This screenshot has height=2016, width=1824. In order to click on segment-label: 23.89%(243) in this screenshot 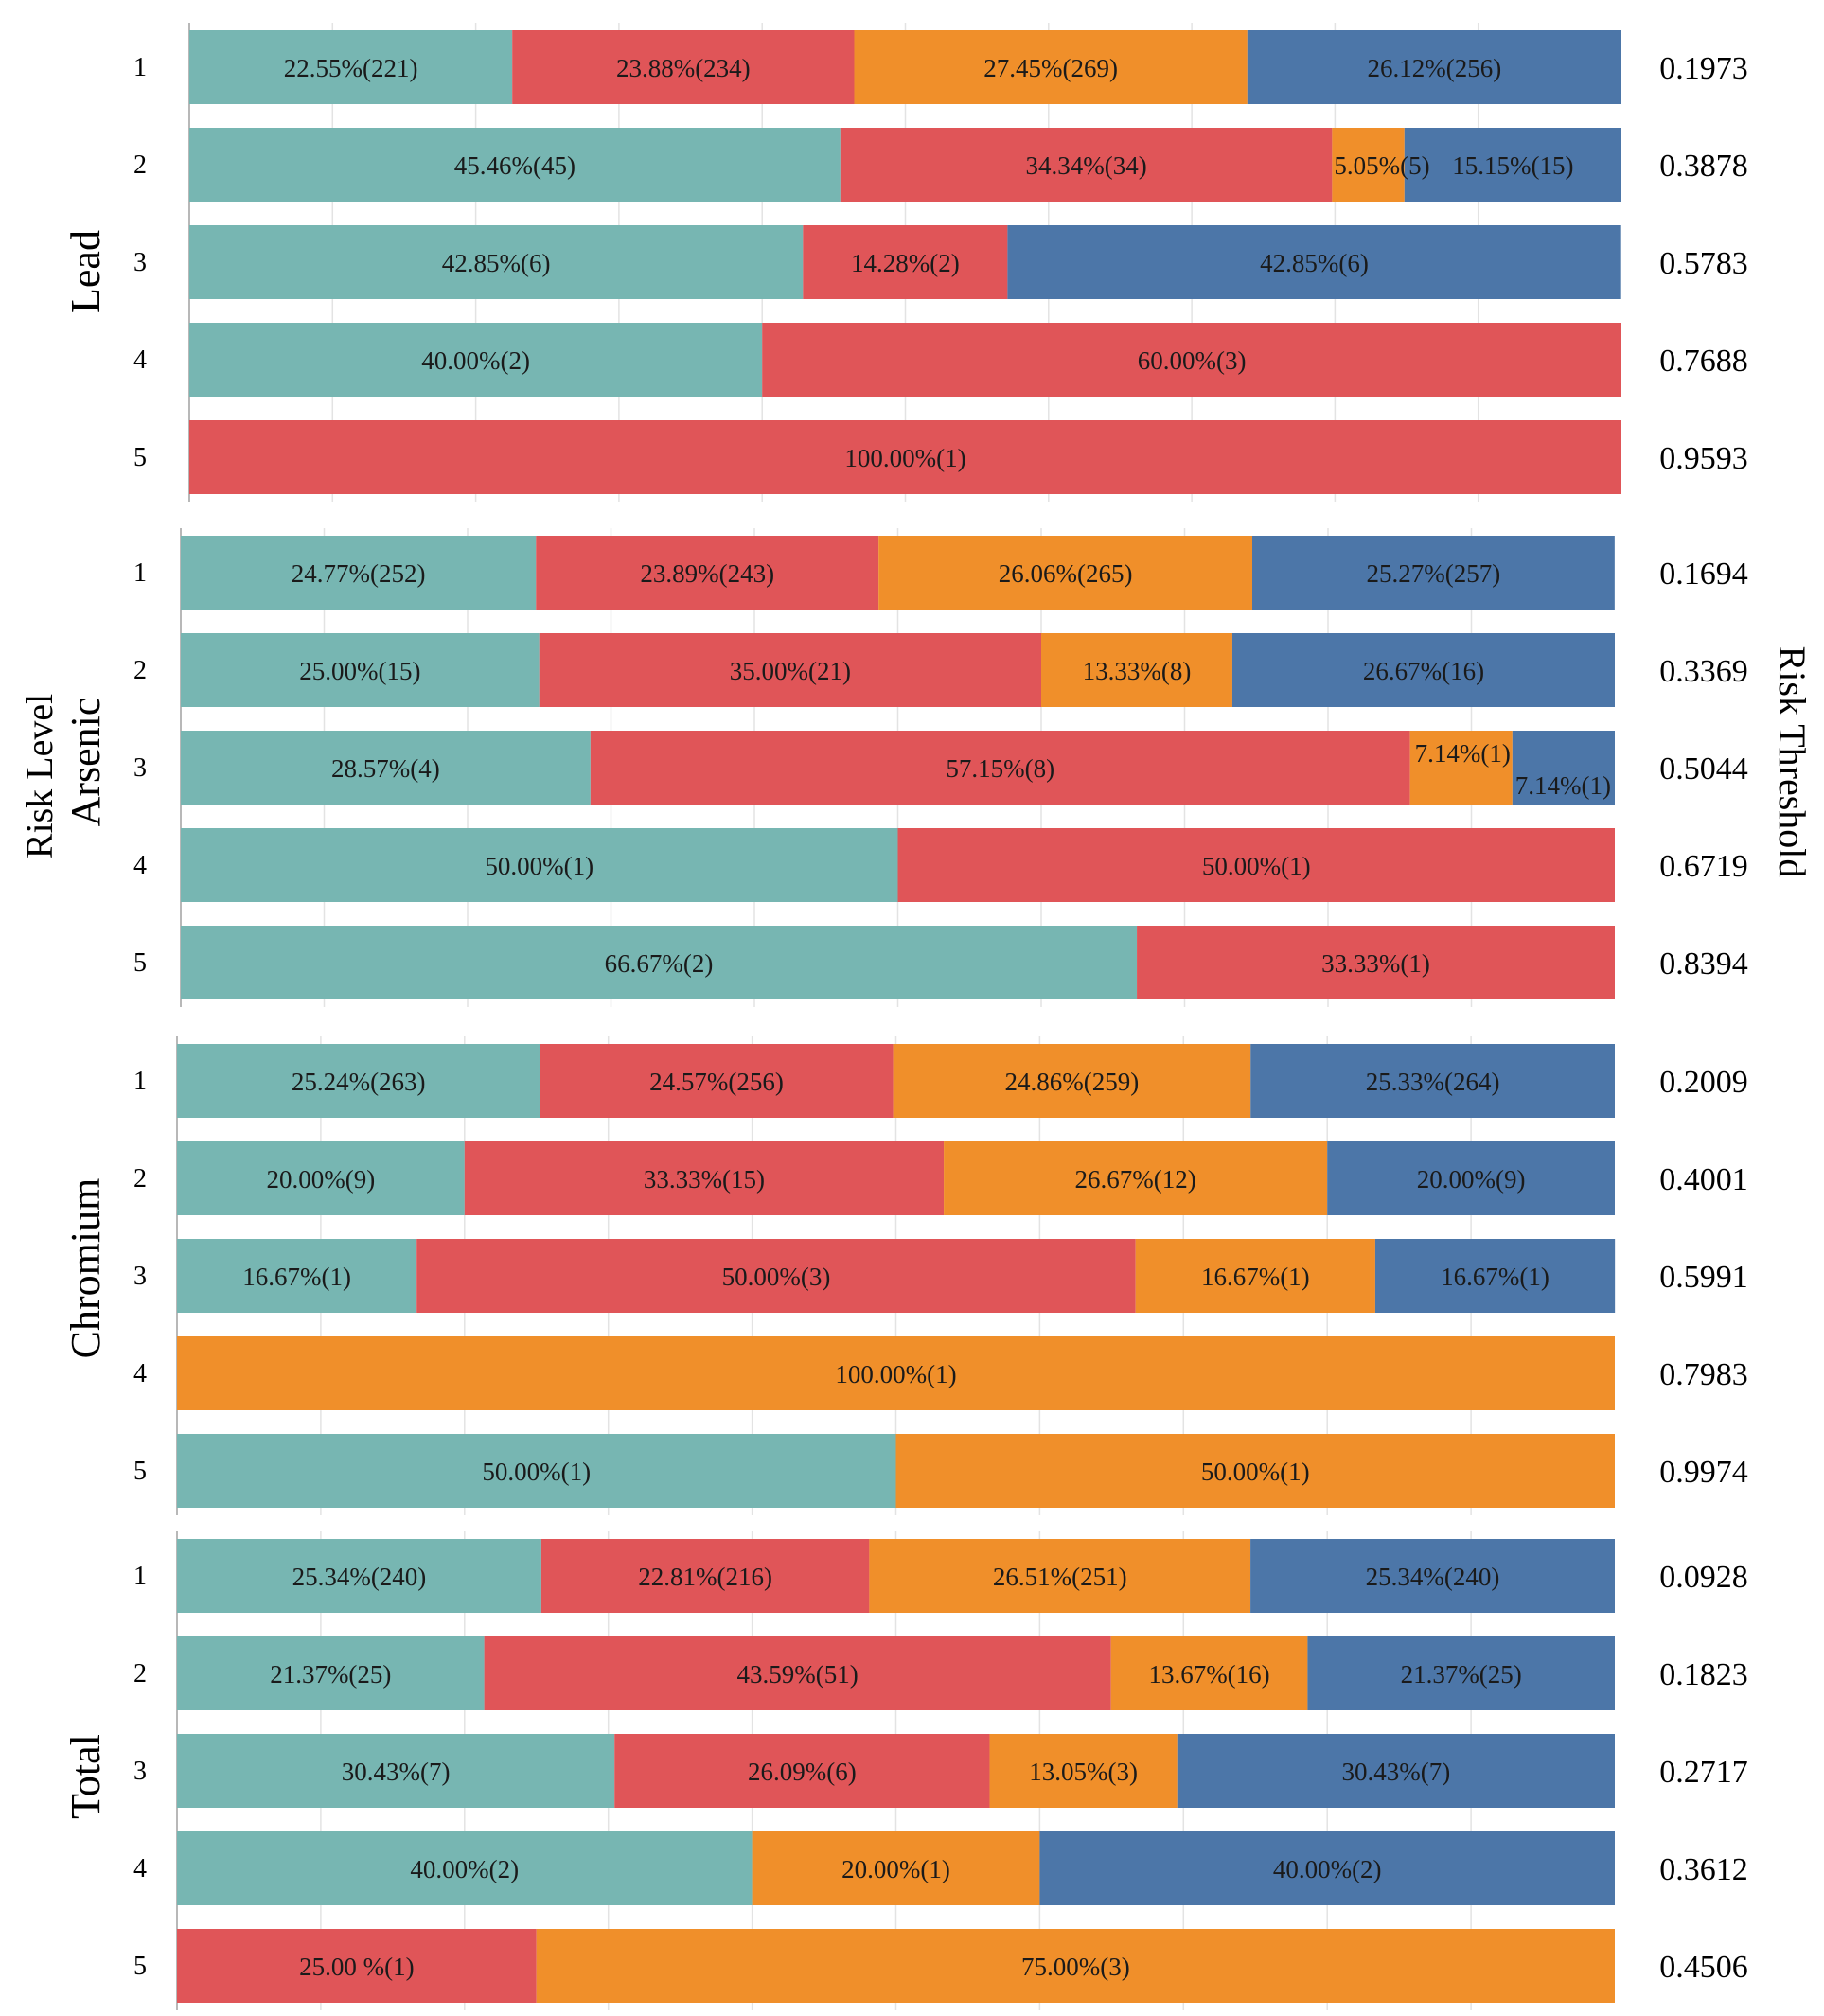, I will do `click(707, 573)`.